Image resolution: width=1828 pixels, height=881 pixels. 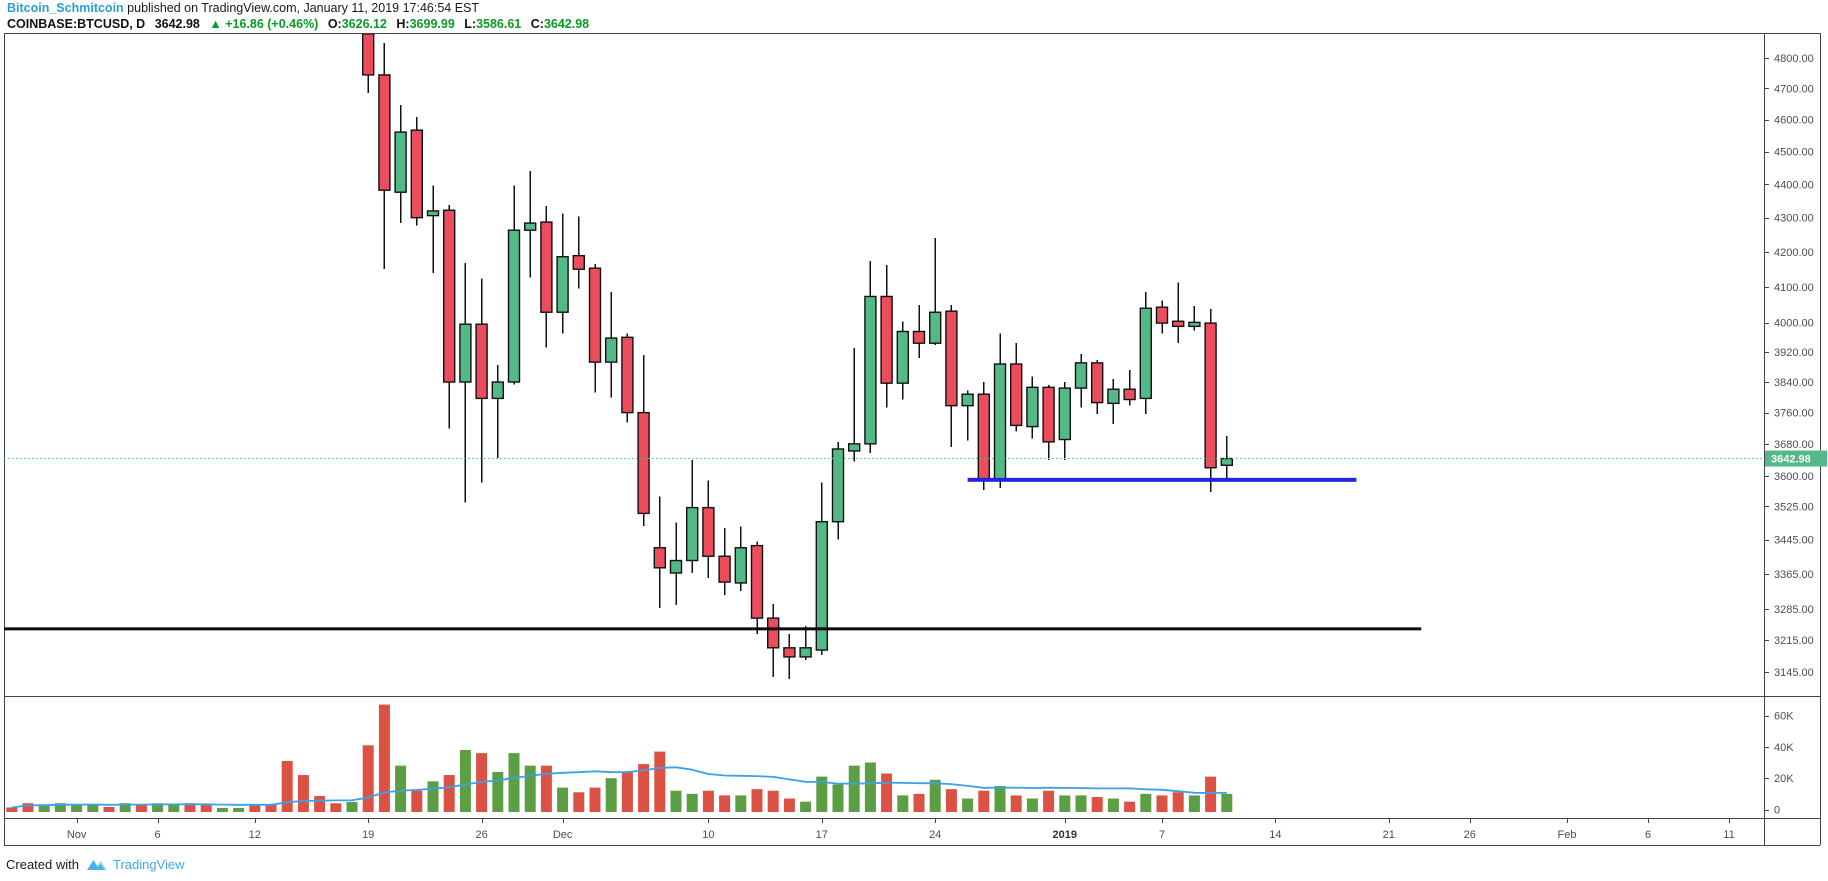 What do you see at coordinates (272, 24) in the screenshot?
I see `change-text: +16.86 (+0.46%)` at bounding box center [272, 24].